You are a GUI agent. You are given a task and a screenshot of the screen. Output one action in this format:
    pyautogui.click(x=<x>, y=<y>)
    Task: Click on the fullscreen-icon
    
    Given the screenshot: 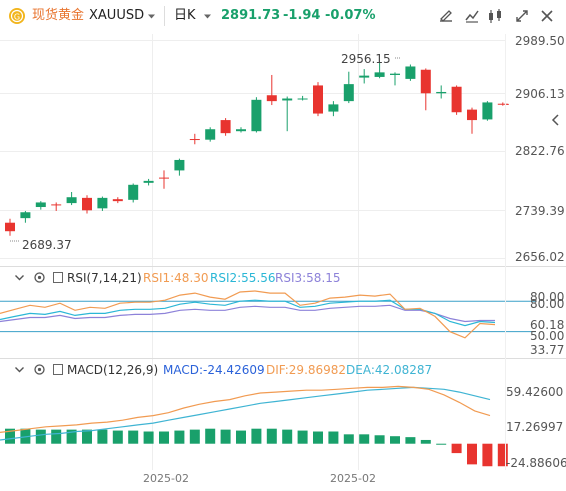 What is the action you would take?
    pyautogui.click(x=522, y=16)
    